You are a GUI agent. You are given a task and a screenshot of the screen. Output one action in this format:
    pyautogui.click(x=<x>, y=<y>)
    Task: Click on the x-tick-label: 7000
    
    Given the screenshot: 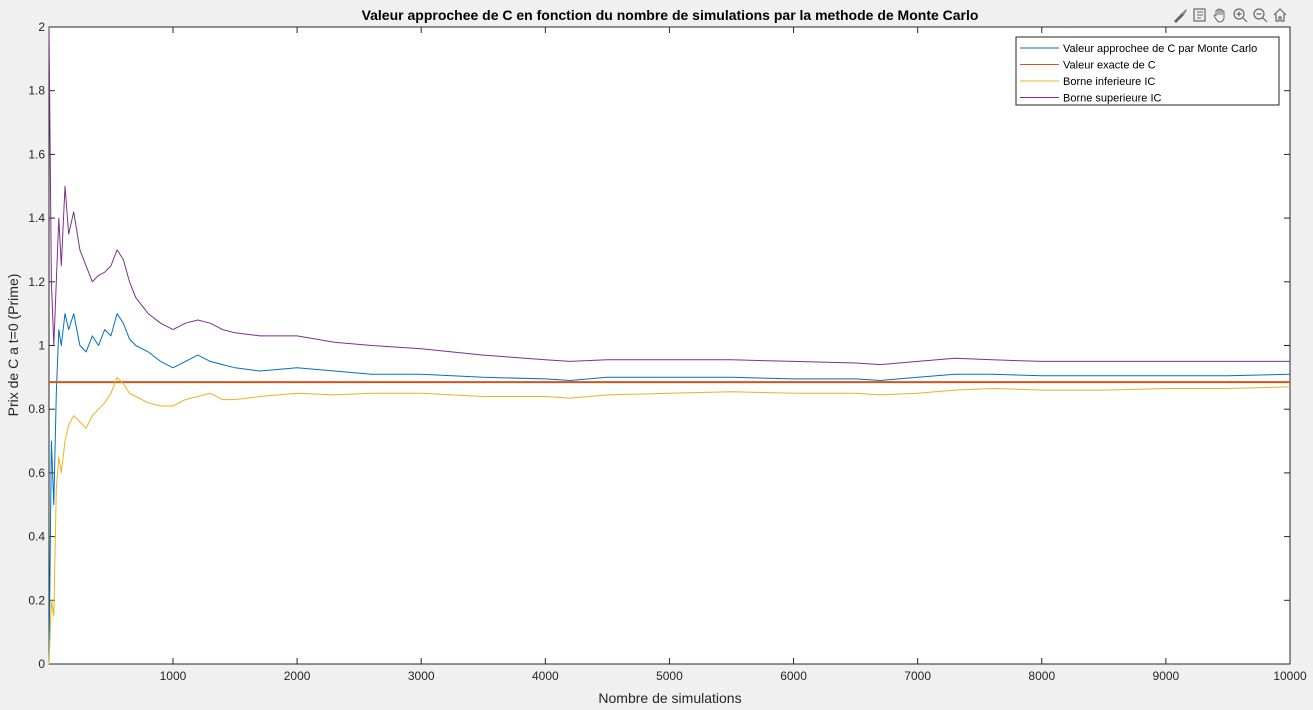 What is the action you would take?
    pyautogui.click(x=917, y=676)
    